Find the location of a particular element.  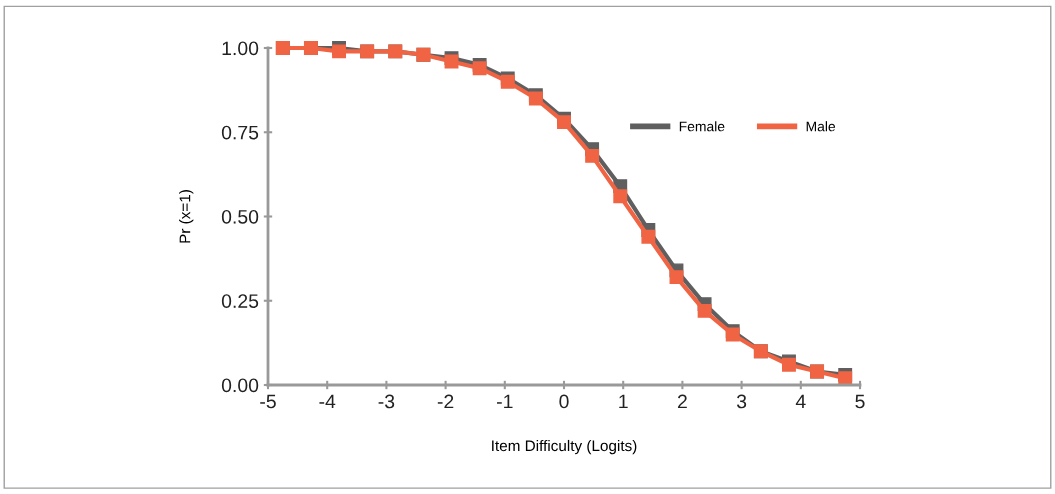

legend-label: Male is located at coordinates (821, 126).